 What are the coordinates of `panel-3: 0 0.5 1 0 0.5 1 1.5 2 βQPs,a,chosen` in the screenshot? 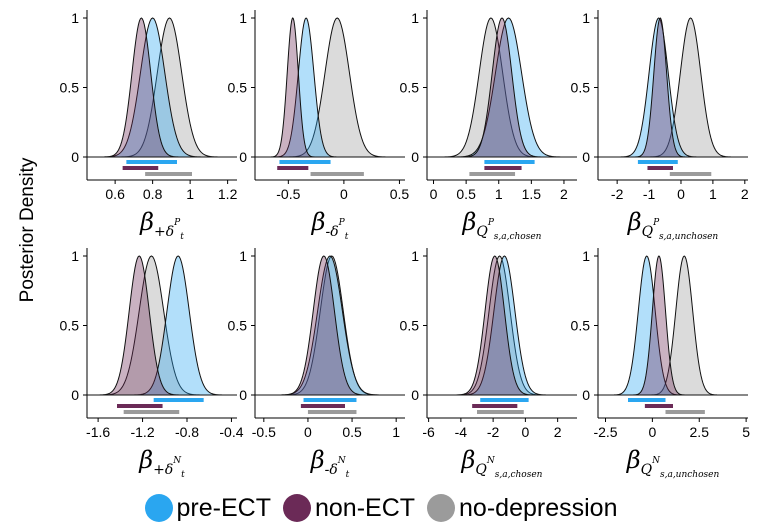 It's located at (488, 126).